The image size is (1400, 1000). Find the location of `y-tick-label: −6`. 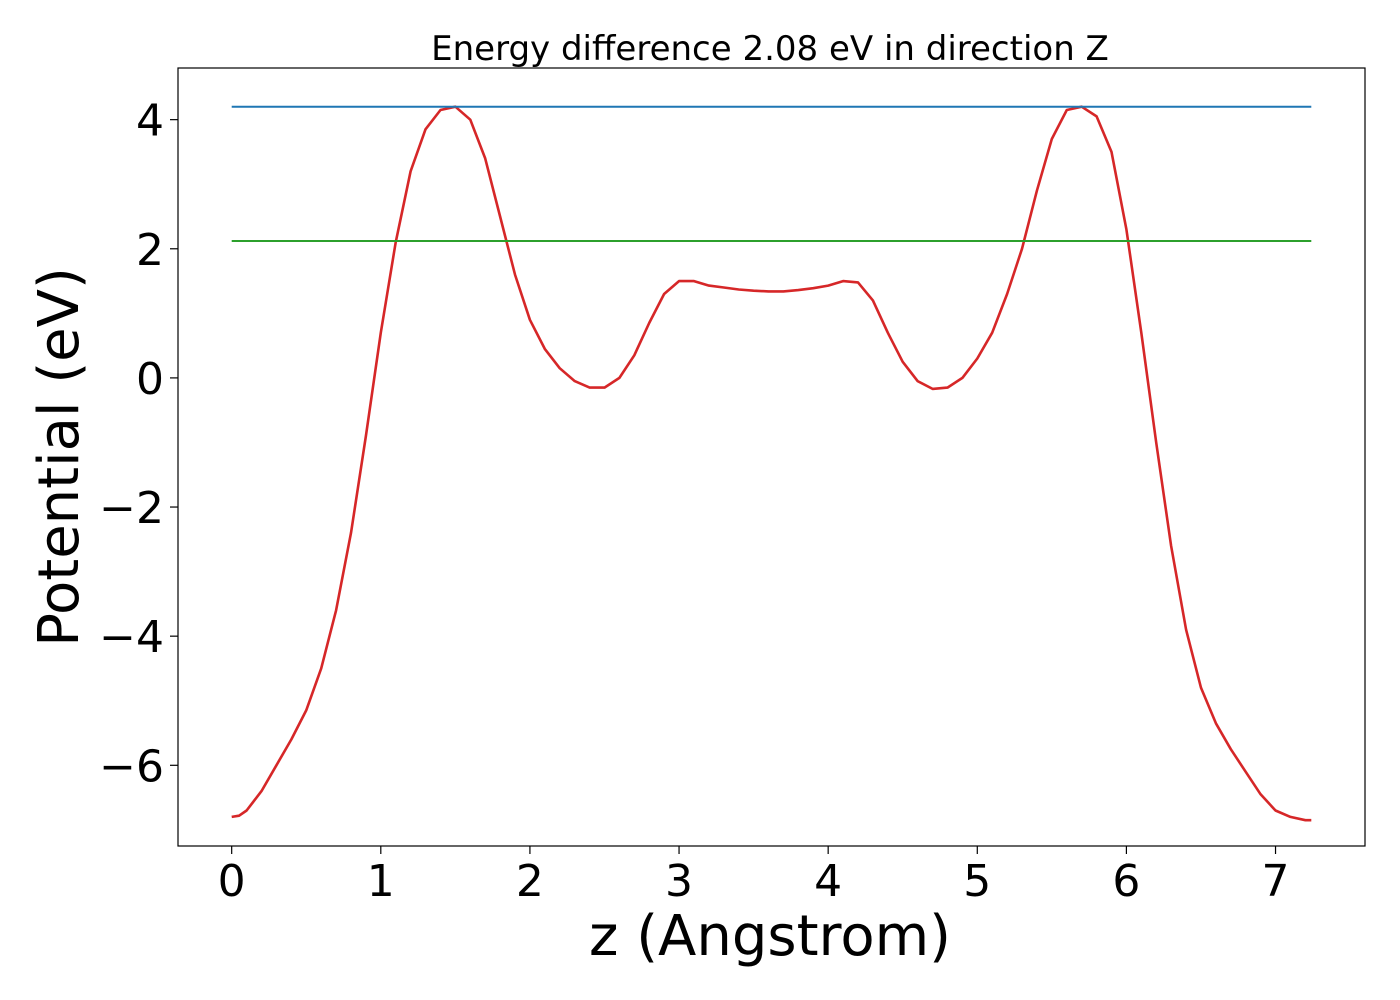

y-tick-label: −6 is located at coordinates (131, 766).